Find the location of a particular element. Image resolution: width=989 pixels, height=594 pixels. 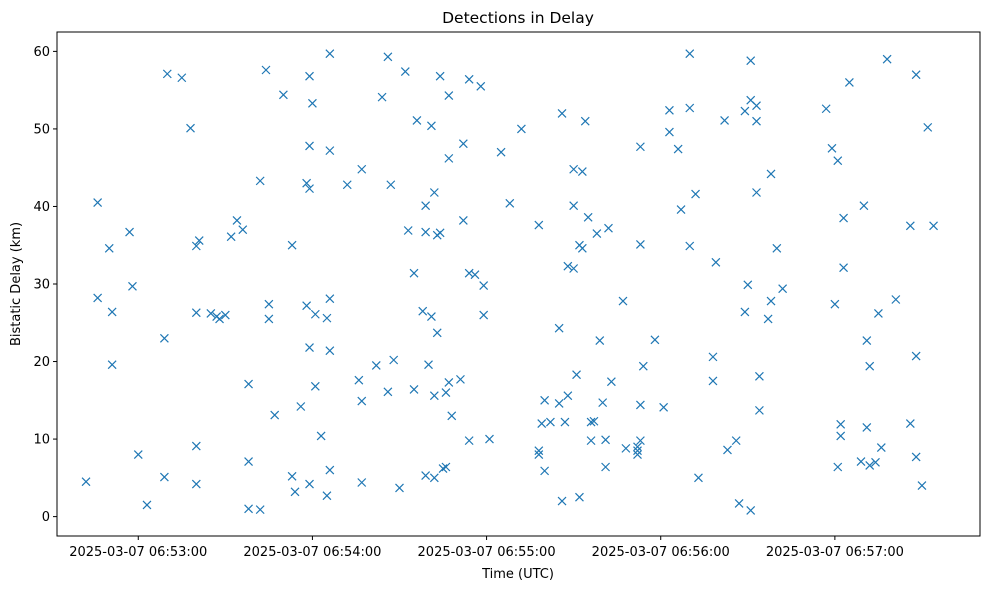

y-tick-label: 0 is located at coordinates (46, 517).